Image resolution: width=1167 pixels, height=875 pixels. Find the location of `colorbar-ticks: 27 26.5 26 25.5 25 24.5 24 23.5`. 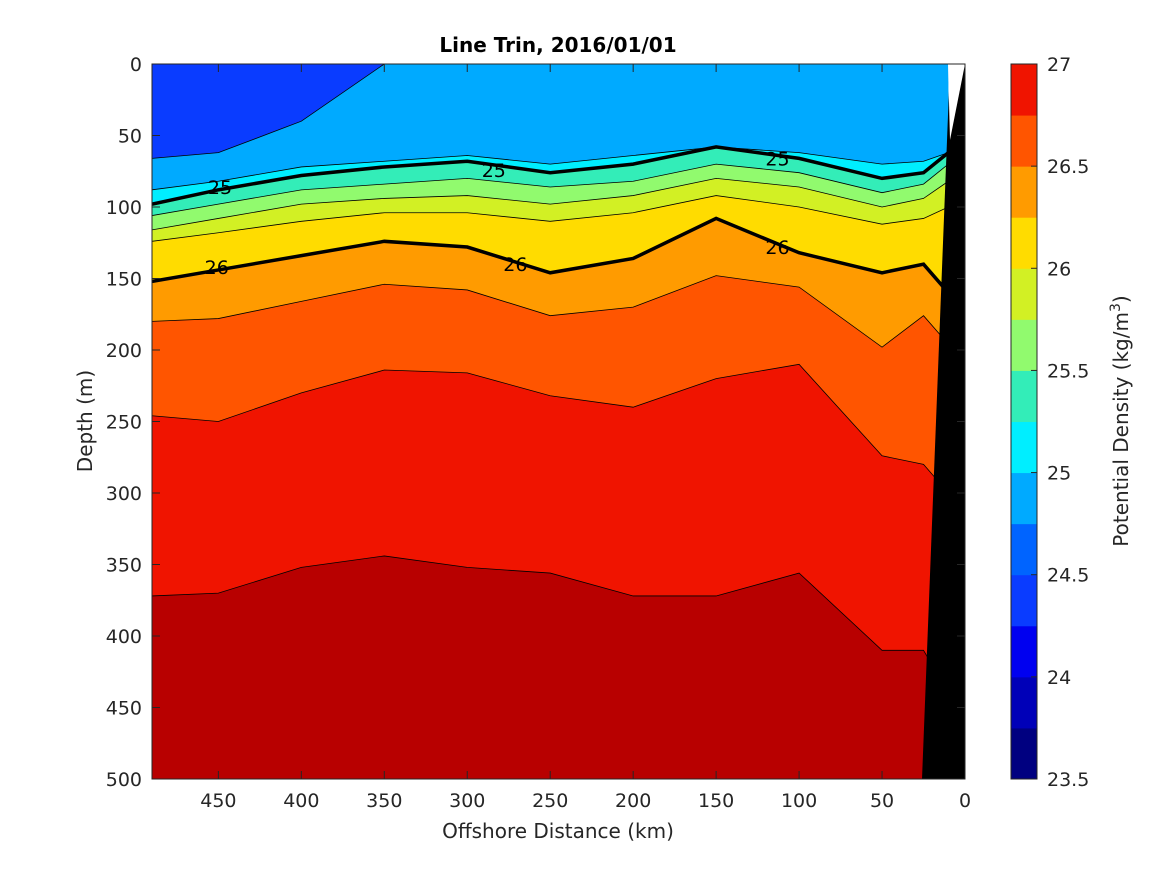

colorbar-ticks: 27 26.5 26 25.5 25 24.5 24 23.5 is located at coordinates (1060, 422).